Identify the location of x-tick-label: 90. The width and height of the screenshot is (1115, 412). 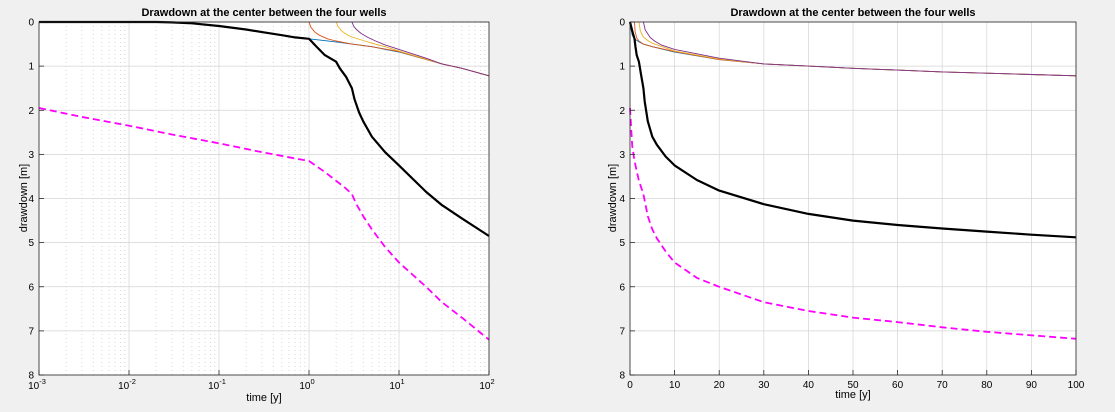
(1032, 385).